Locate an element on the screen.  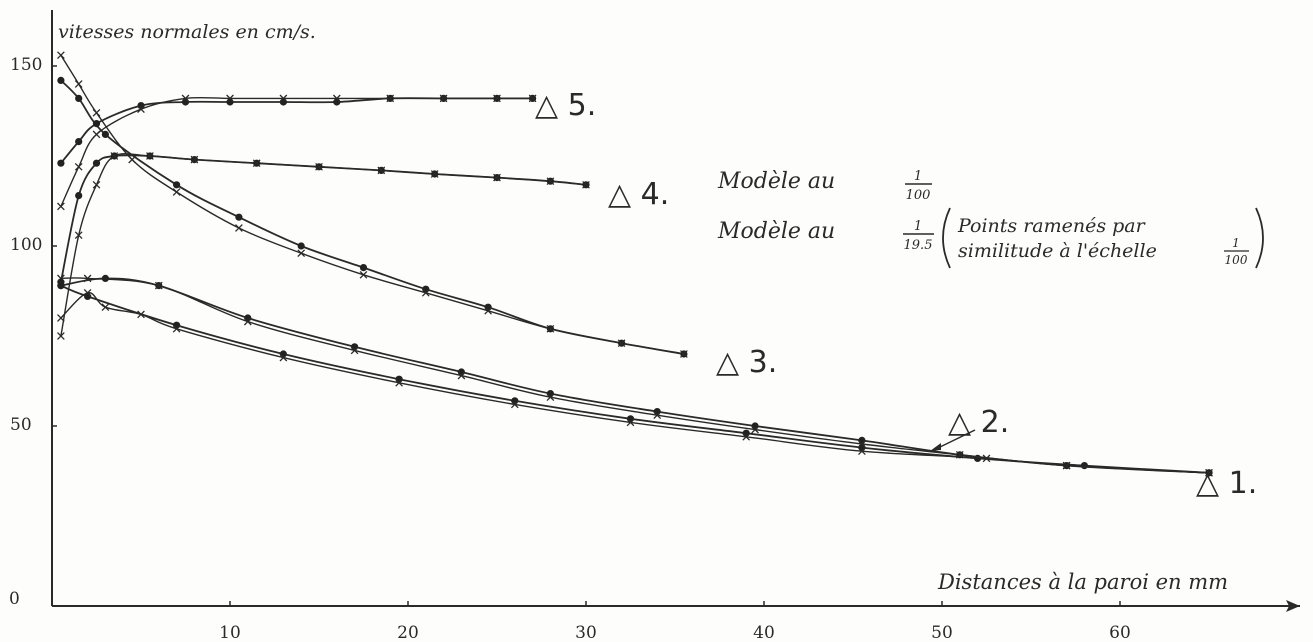
x-tick: 40 is located at coordinates (764, 621).